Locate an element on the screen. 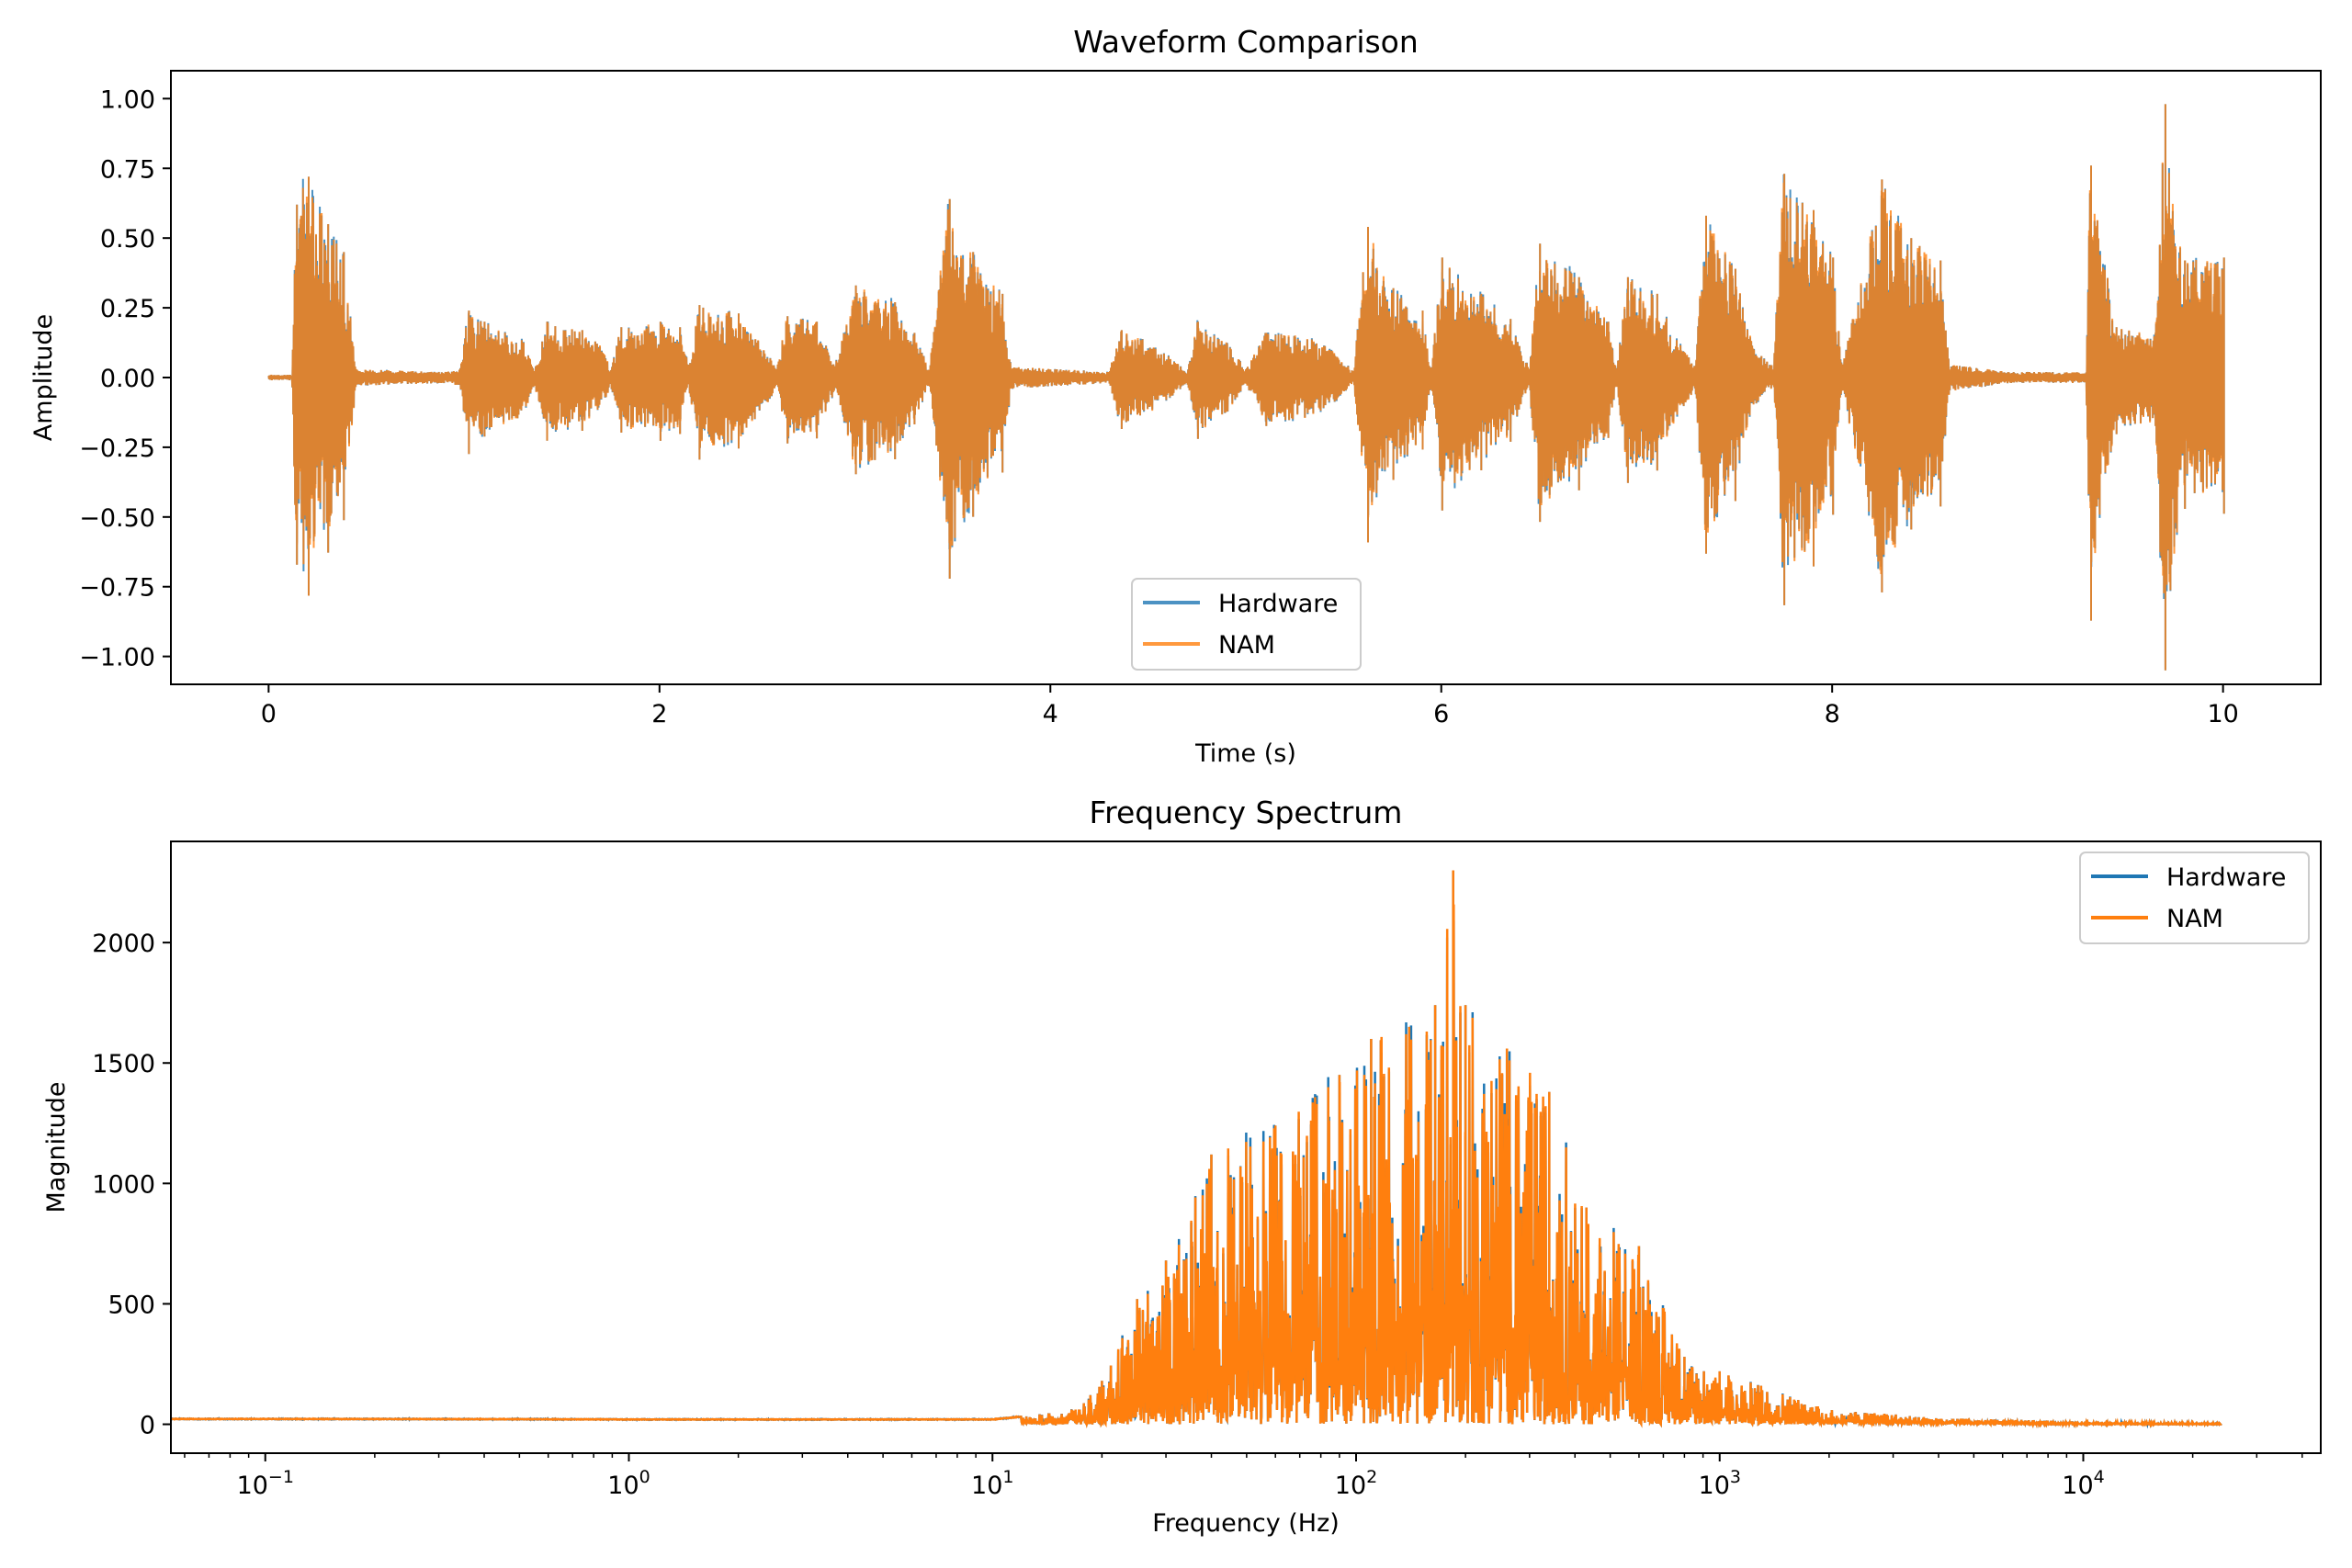 This screenshot has height=1568, width=2352. waveform-x-tick-label: 10 is located at coordinates (2222, 714).